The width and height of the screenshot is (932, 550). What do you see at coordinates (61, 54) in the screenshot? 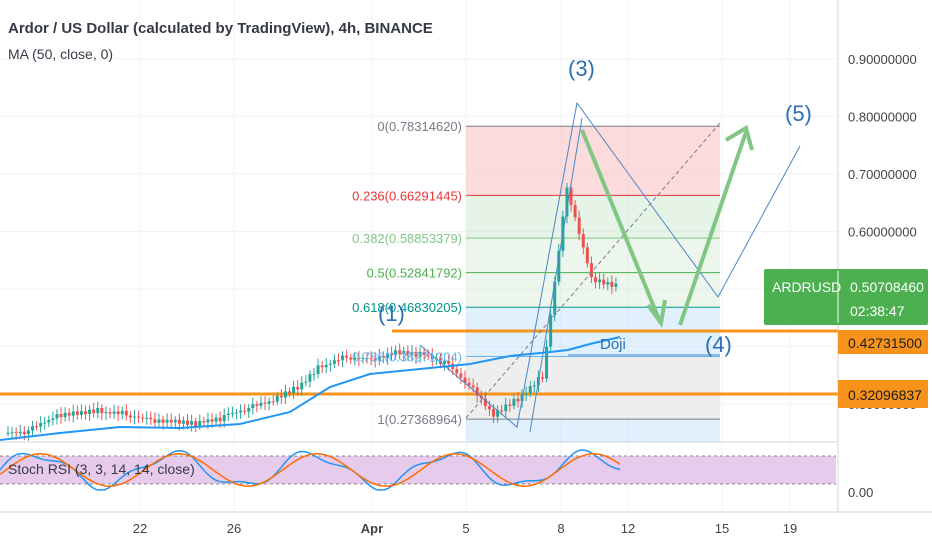
I see `ma-indicator-label: MA (50, close, 0)` at bounding box center [61, 54].